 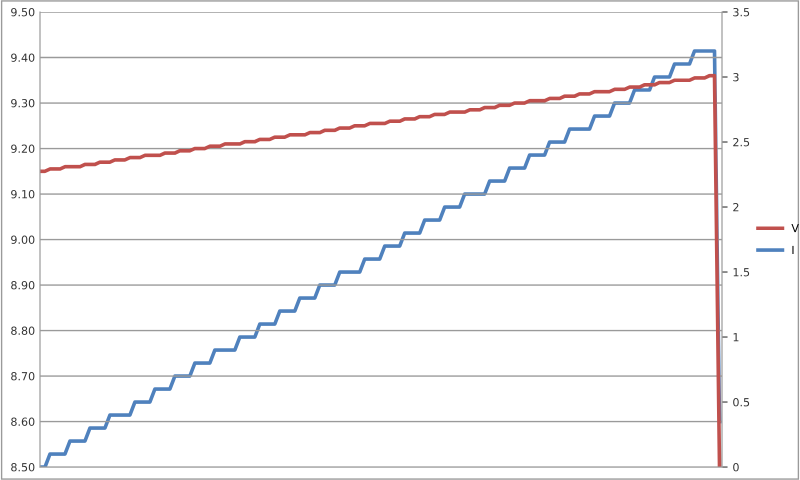 What do you see at coordinates (22, 285) in the screenshot?
I see `y-tick-label: 8.90` at bounding box center [22, 285].